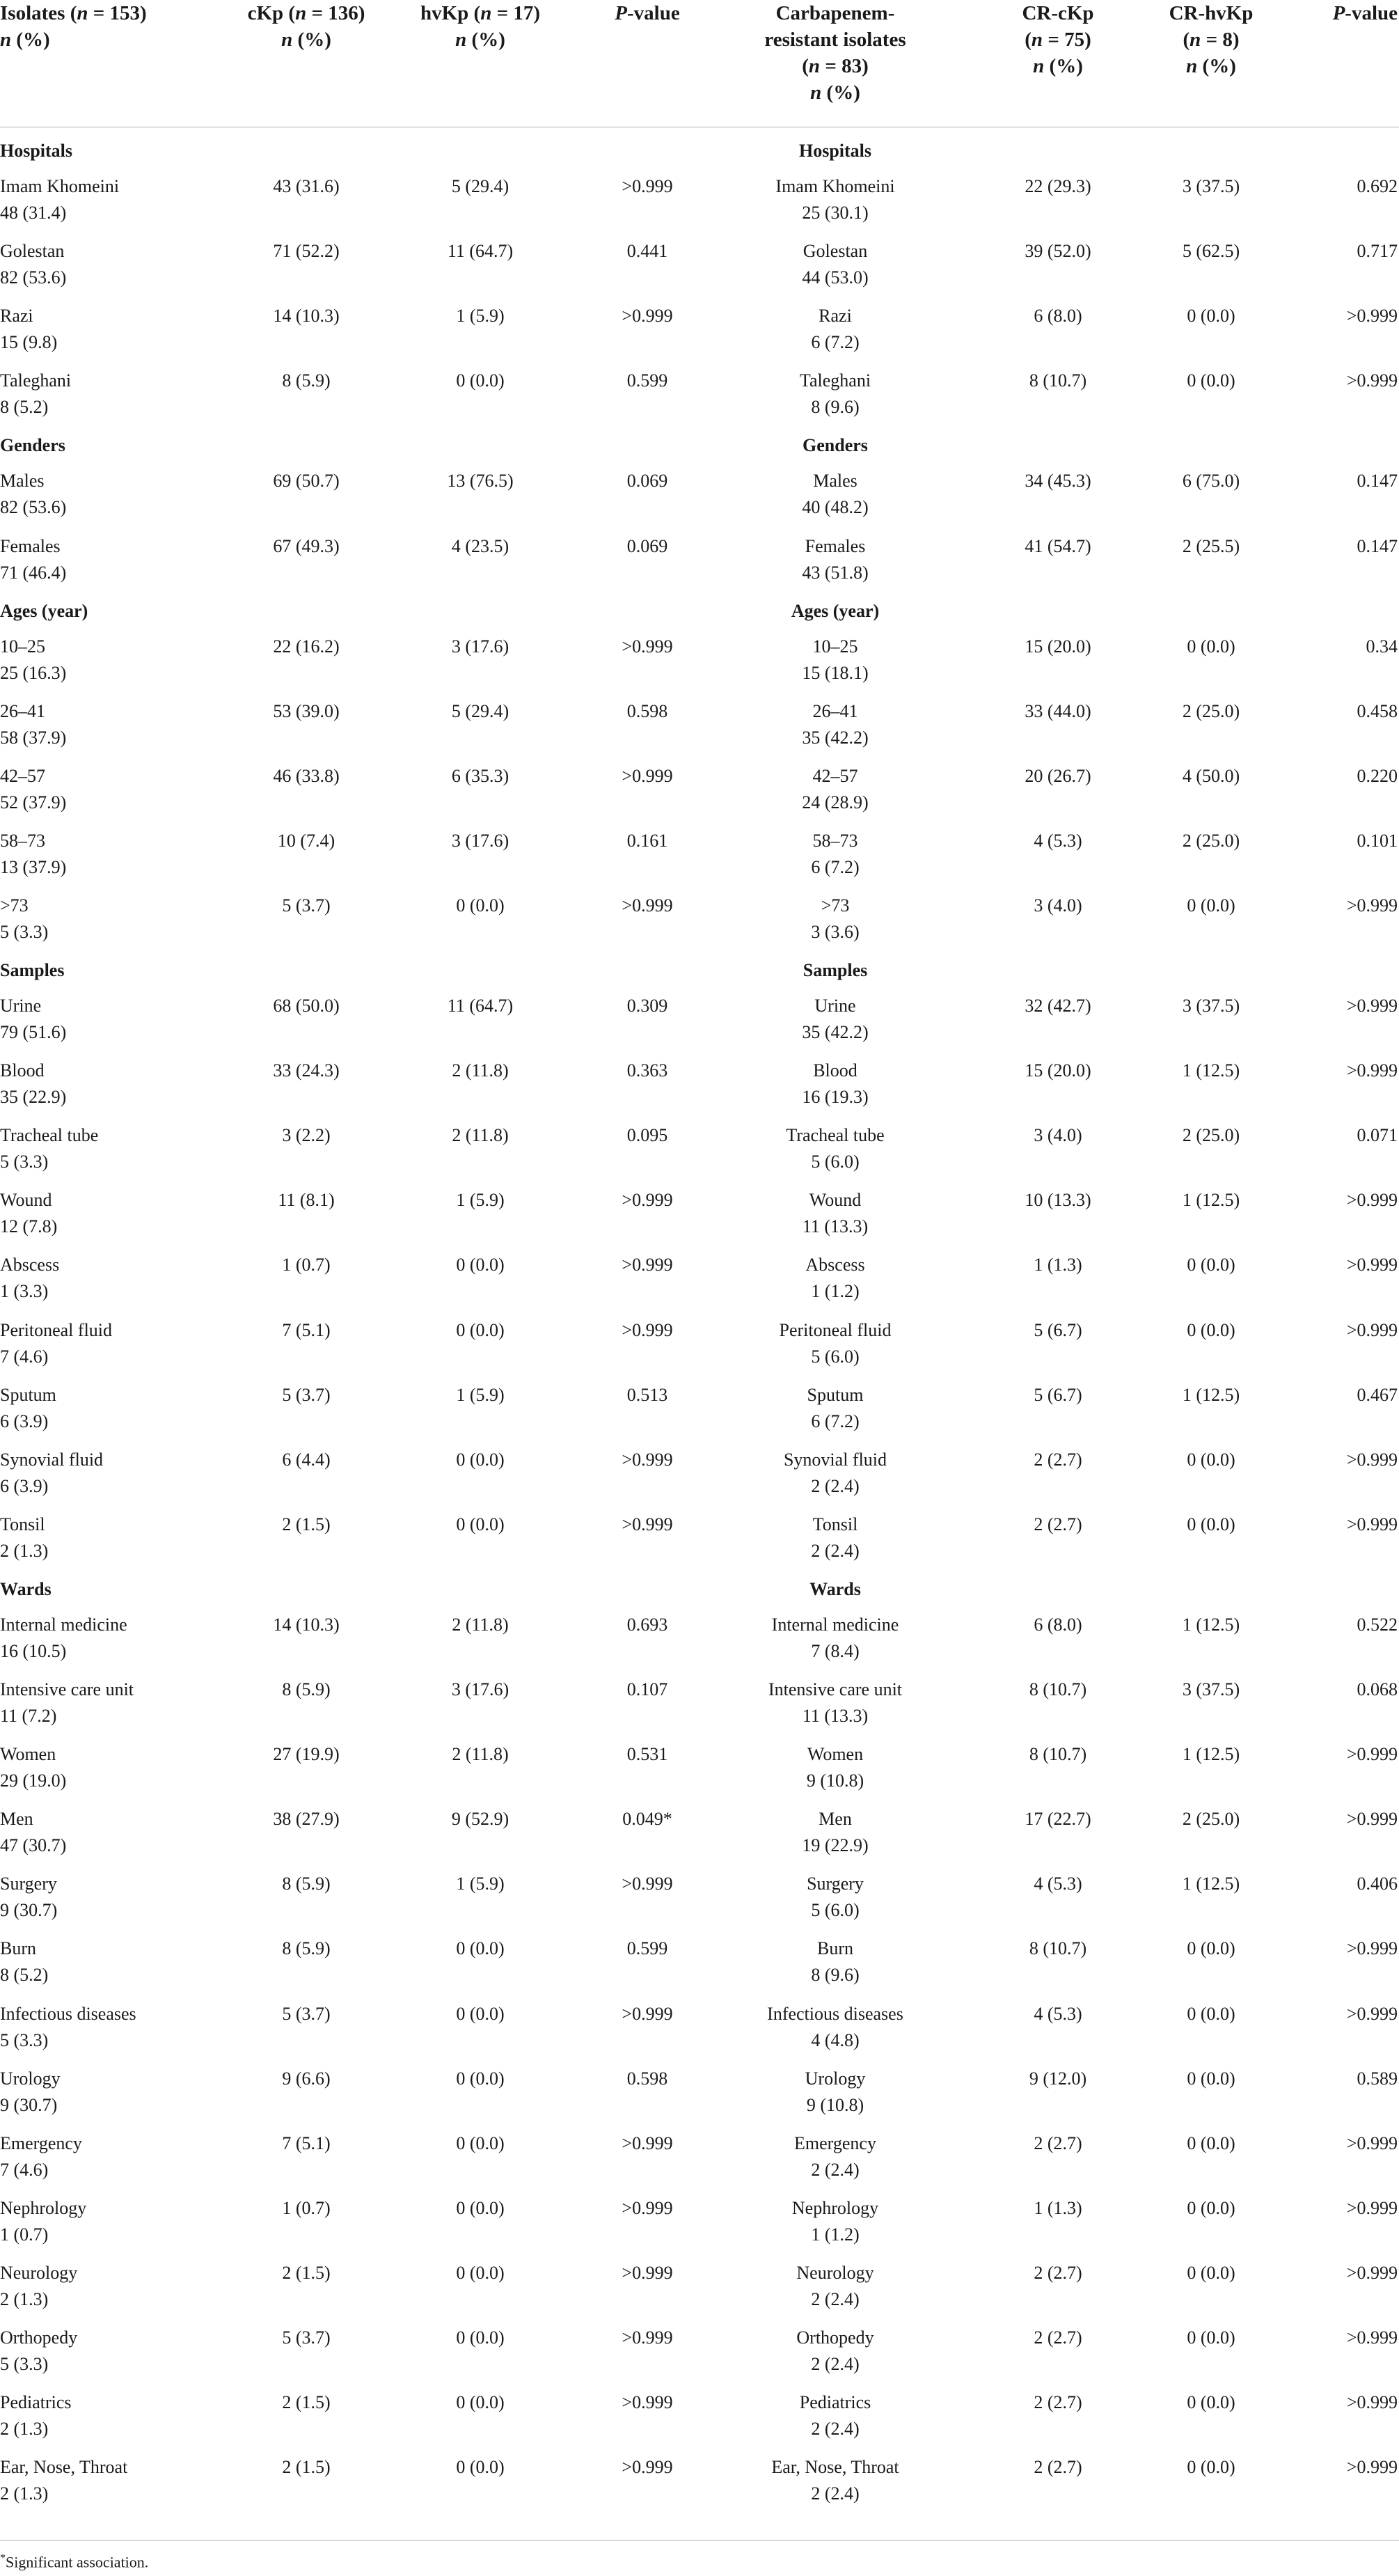  Describe the element at coordinates (699, 974) in the screenshot. I see `section-header: Samples Samples` at that location.